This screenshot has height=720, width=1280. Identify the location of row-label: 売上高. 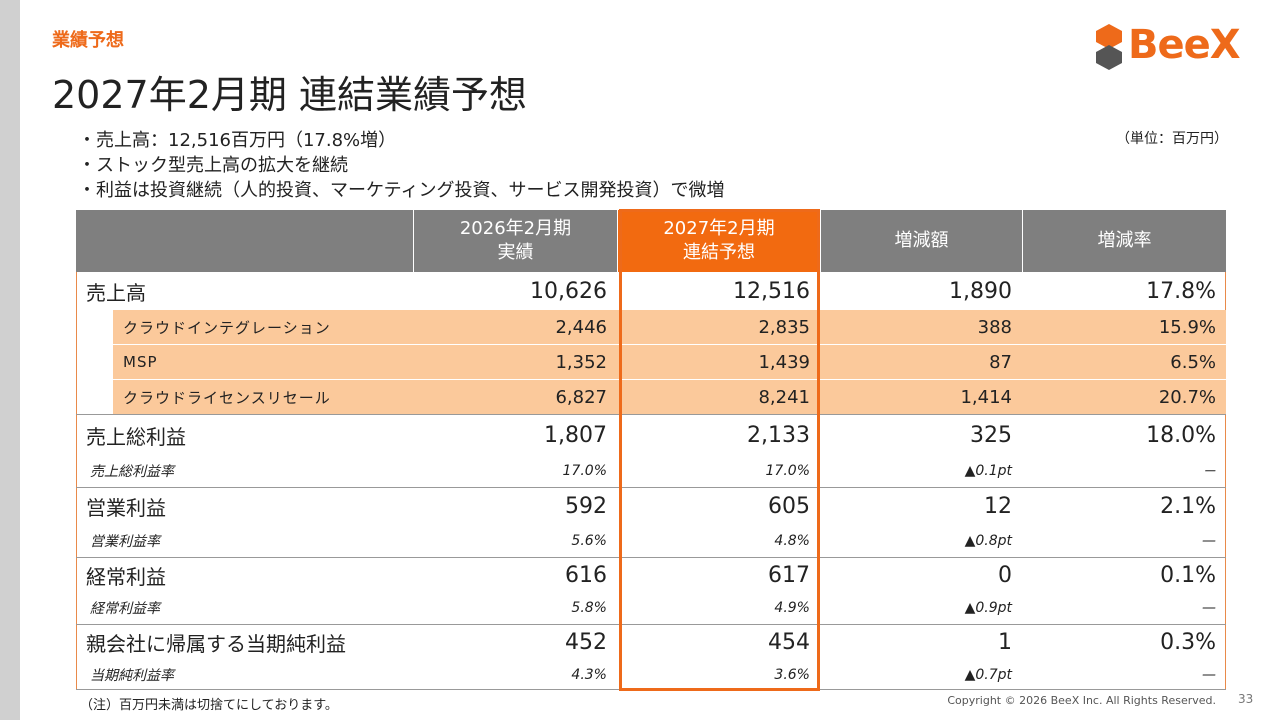
(116, 292).